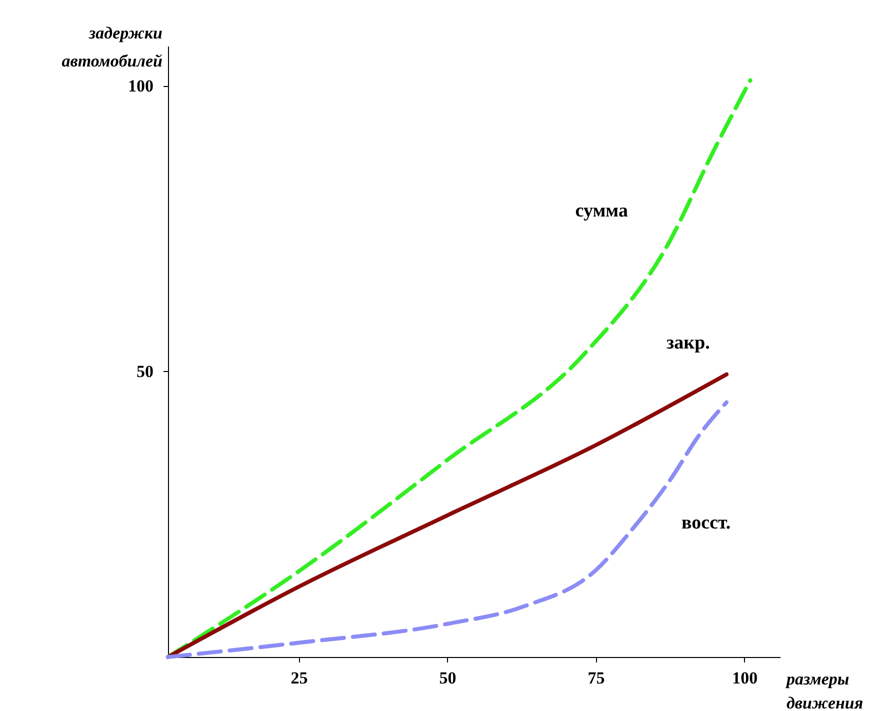  I want to click on x-tick-label: 100, so click(745, 678).